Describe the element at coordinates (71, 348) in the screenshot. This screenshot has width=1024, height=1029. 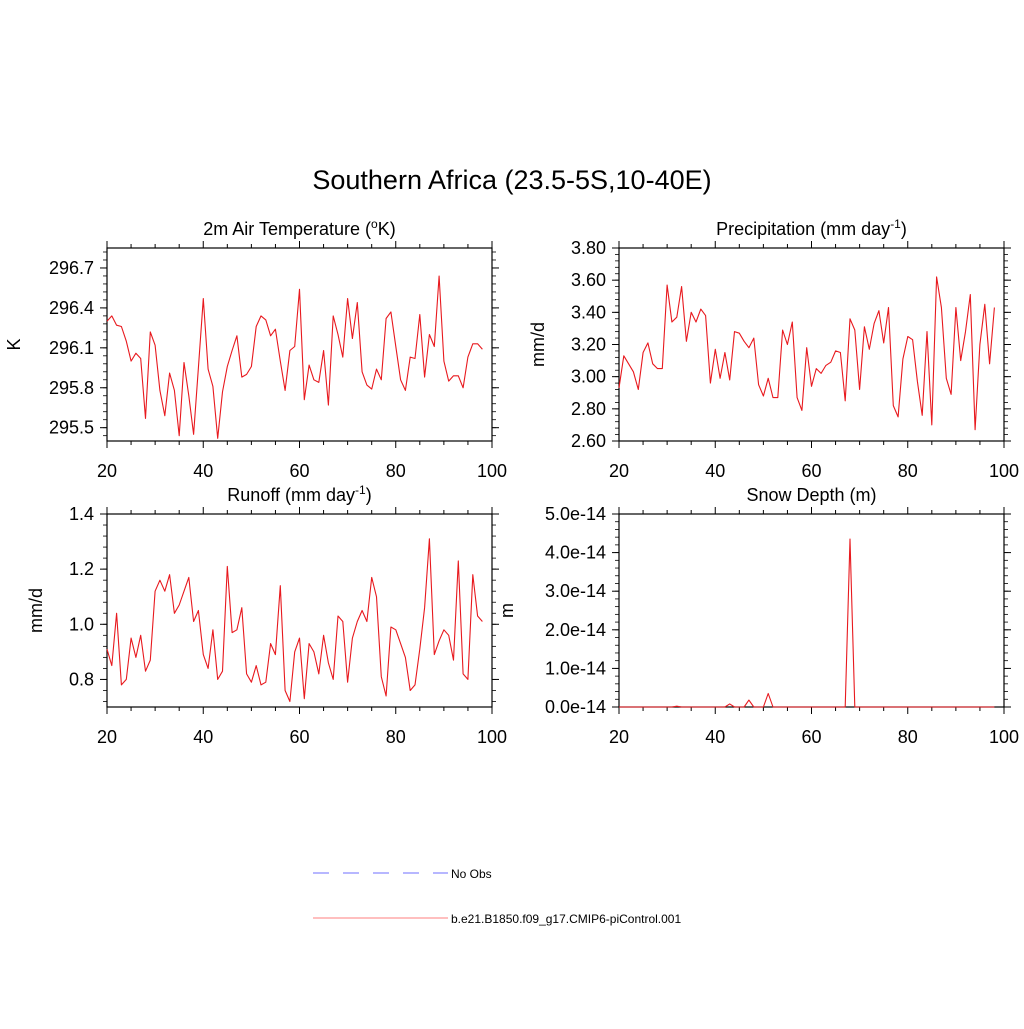
I see `temp-y-tick-label: 296.1` at that location.